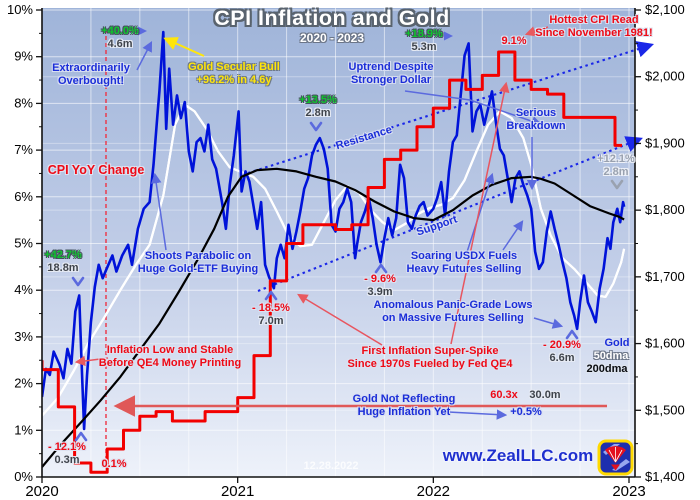 Image resolution: width=700 pixels, height=500 pixels. Describe the element at coordinates (237, 491) in the screenshot. I see `axis-tick-label: 2021` at that location.